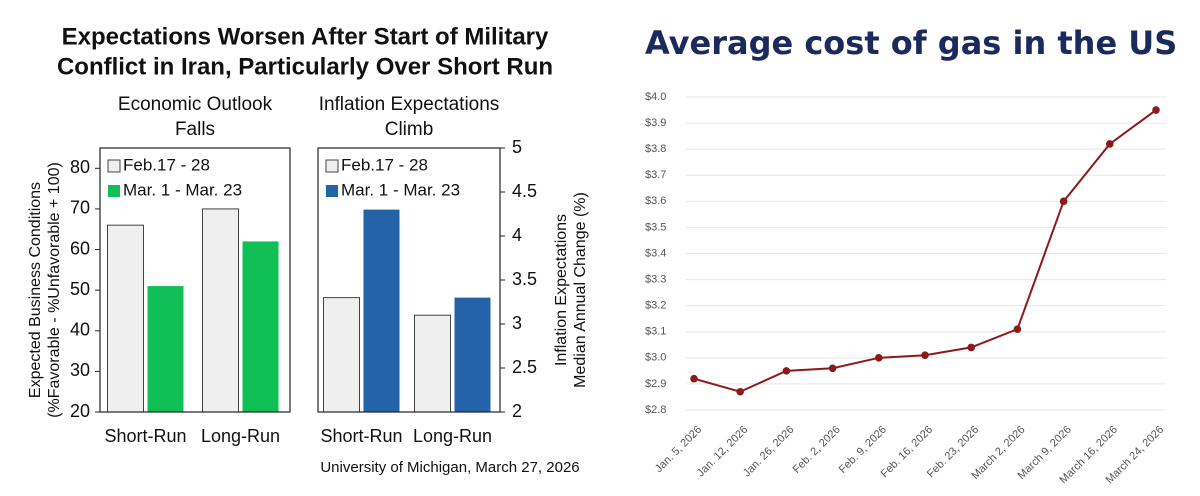  I want to click on y-tick-label: 5, so click(517, 147).